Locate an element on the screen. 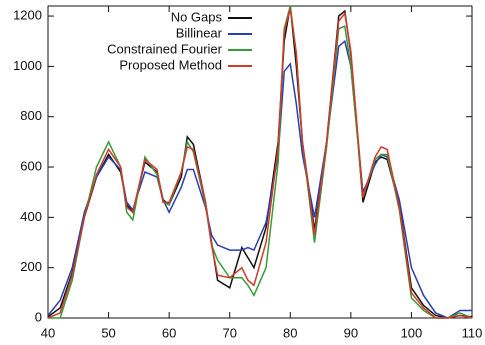 Image resolution: width=485 pixels, height=345 pixels. y-tick-label: 1000 is located at coordinates (27, 65).